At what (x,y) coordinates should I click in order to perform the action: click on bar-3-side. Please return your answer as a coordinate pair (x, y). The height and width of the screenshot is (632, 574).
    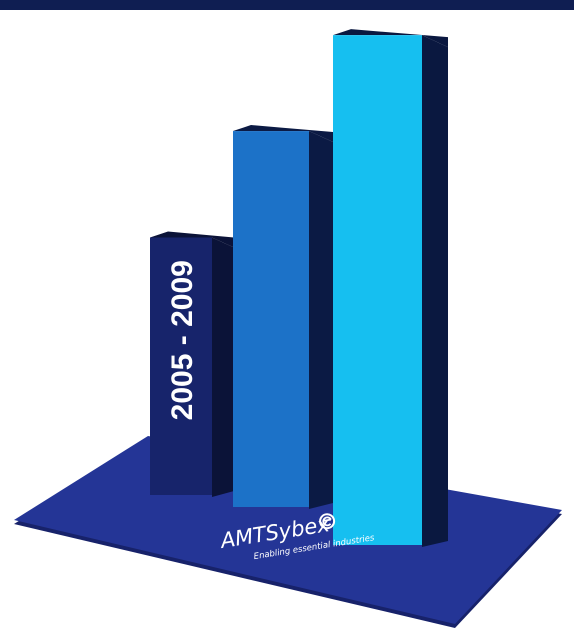
    Looking at the image, I should click on (435, 291).